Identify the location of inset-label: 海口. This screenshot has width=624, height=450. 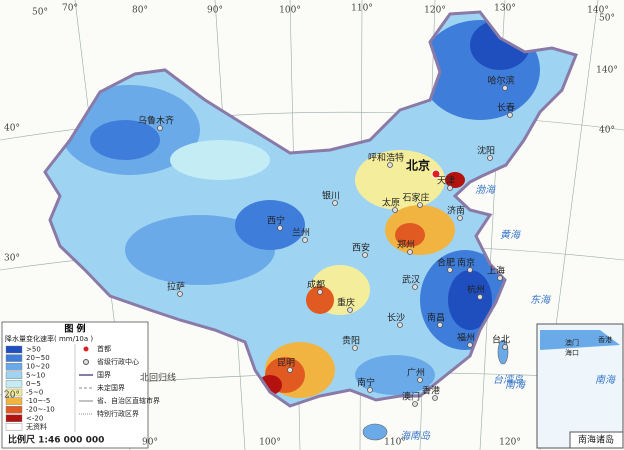
(572, 352).